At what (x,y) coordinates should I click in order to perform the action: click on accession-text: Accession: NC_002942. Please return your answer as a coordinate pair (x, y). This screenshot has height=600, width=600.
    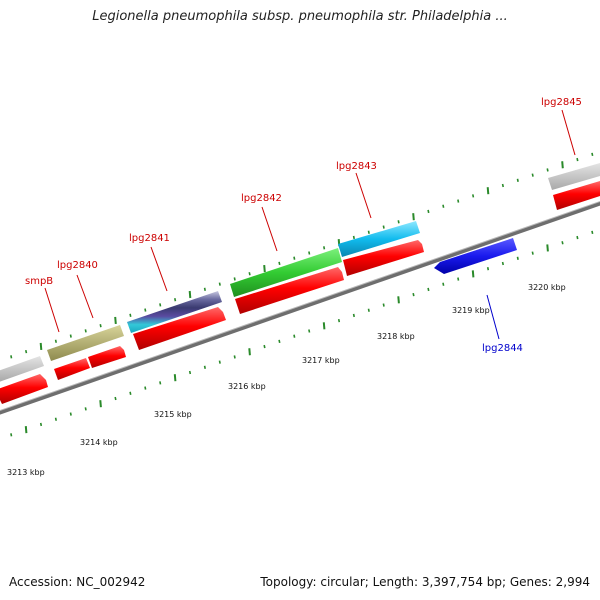
    Looking at the image, I should click on (77, 582).